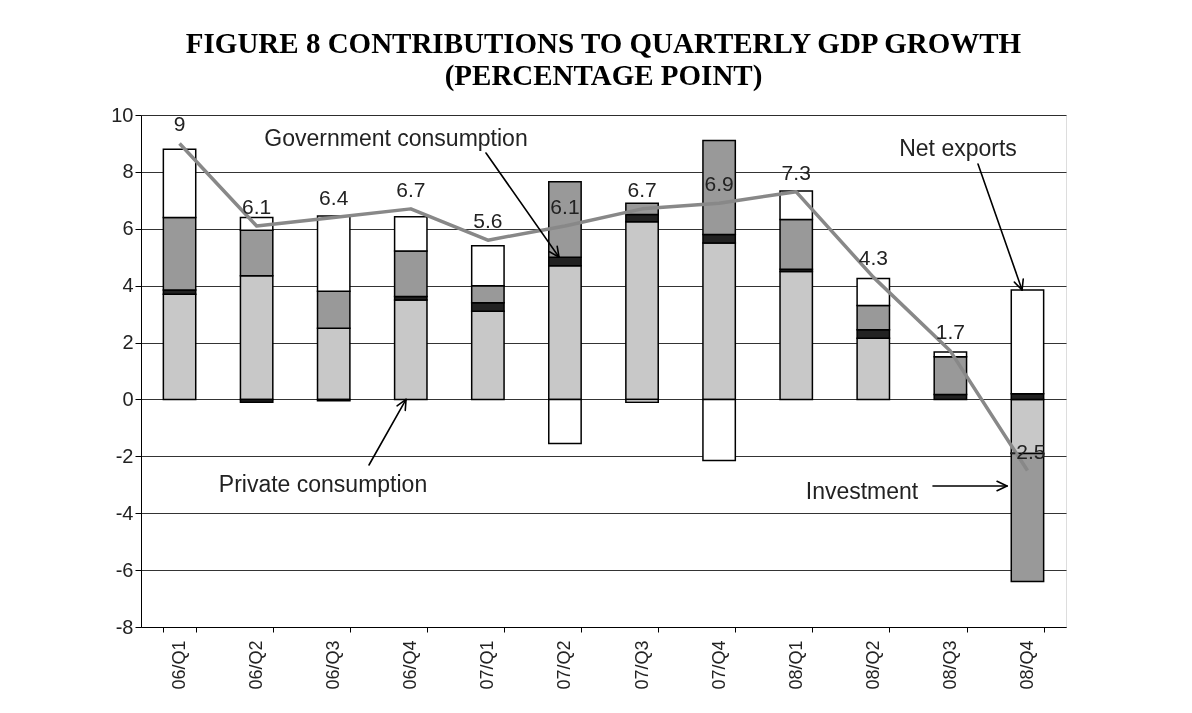 Image resolution: width=1192 pixels, height=713 pixels. Describe the element at coordinates (1026, 665) in the screenshot. I see `x-tick-label: 08/Q4` at that location.